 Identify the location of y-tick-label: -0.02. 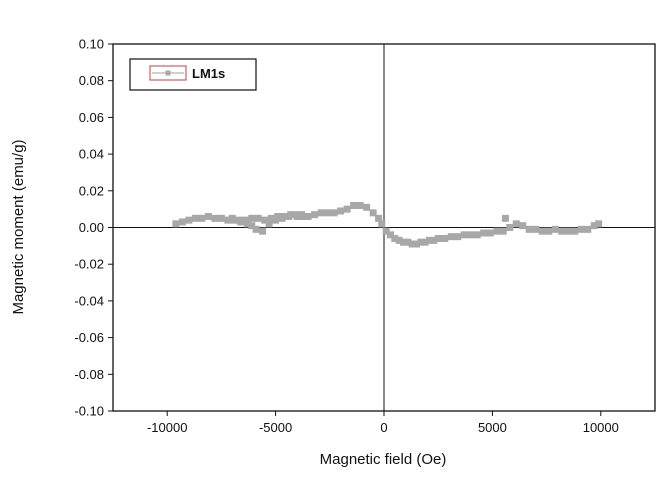
(89, 264).